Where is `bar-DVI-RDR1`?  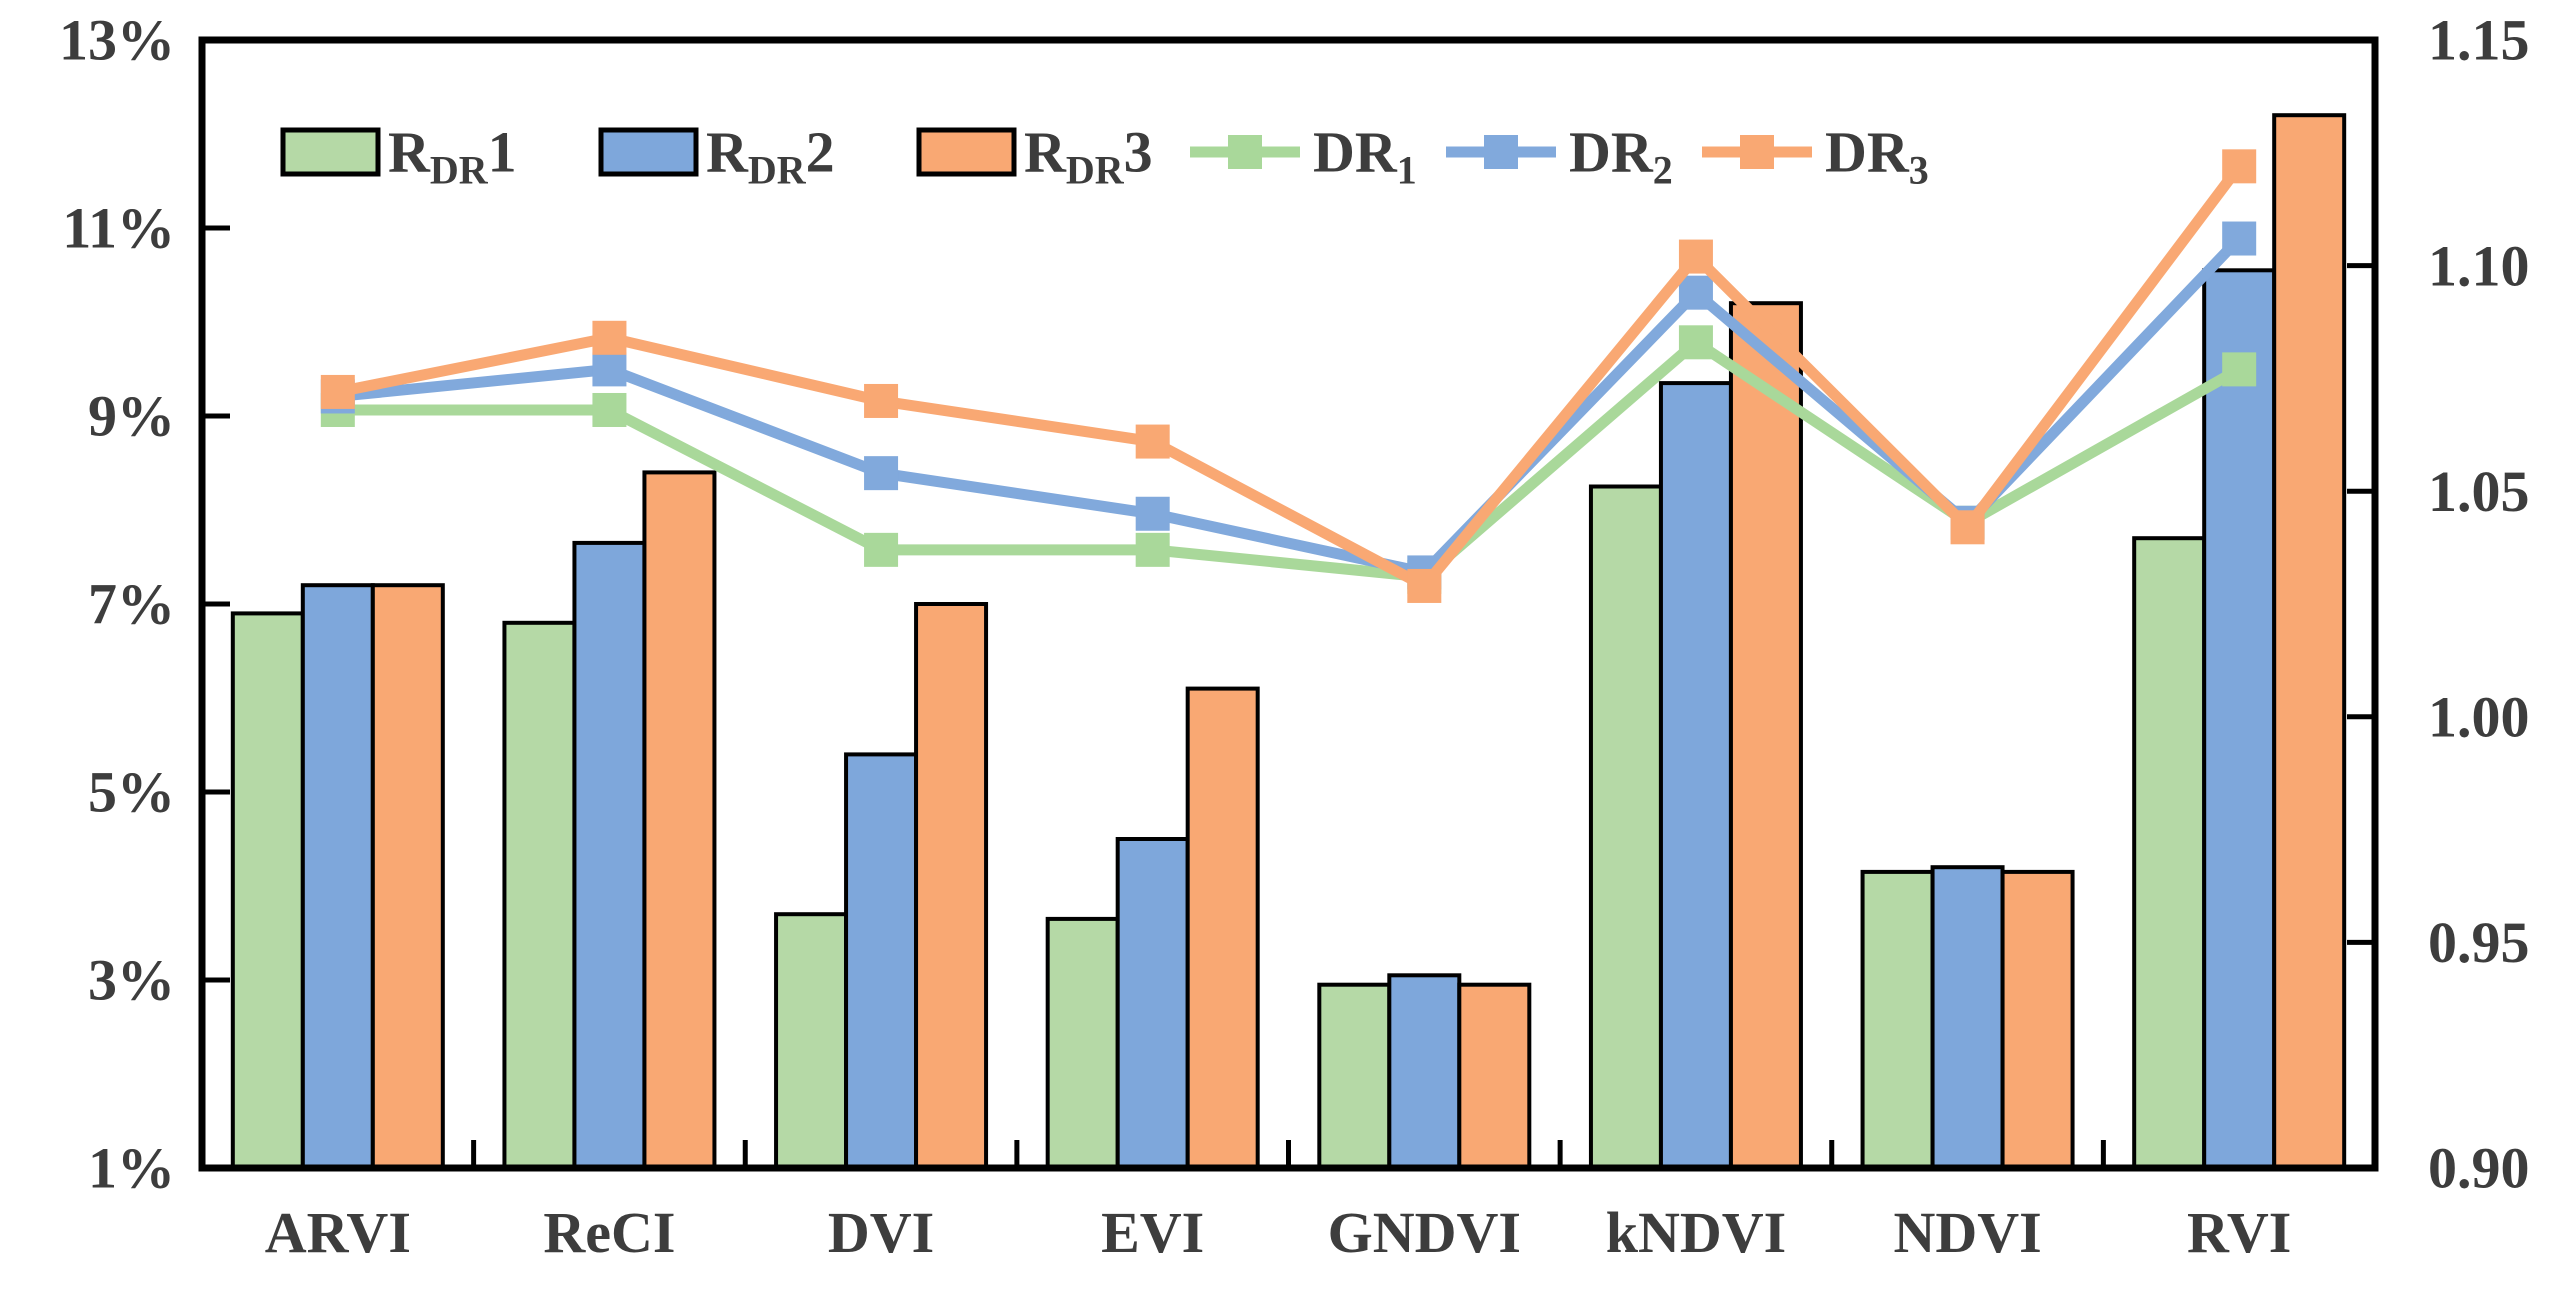
bar-DVI-RDR1 is located at coordinates (811, 1041).